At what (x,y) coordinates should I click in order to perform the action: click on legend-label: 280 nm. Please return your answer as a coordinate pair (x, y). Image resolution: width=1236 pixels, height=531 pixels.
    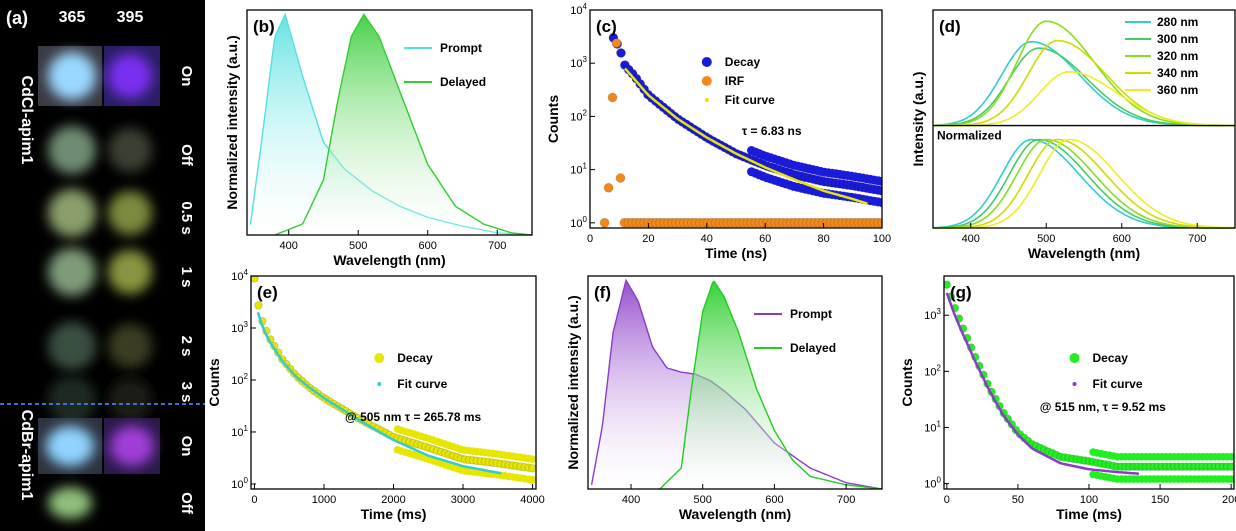
    Looking at the image, I should click on (1177, 22).